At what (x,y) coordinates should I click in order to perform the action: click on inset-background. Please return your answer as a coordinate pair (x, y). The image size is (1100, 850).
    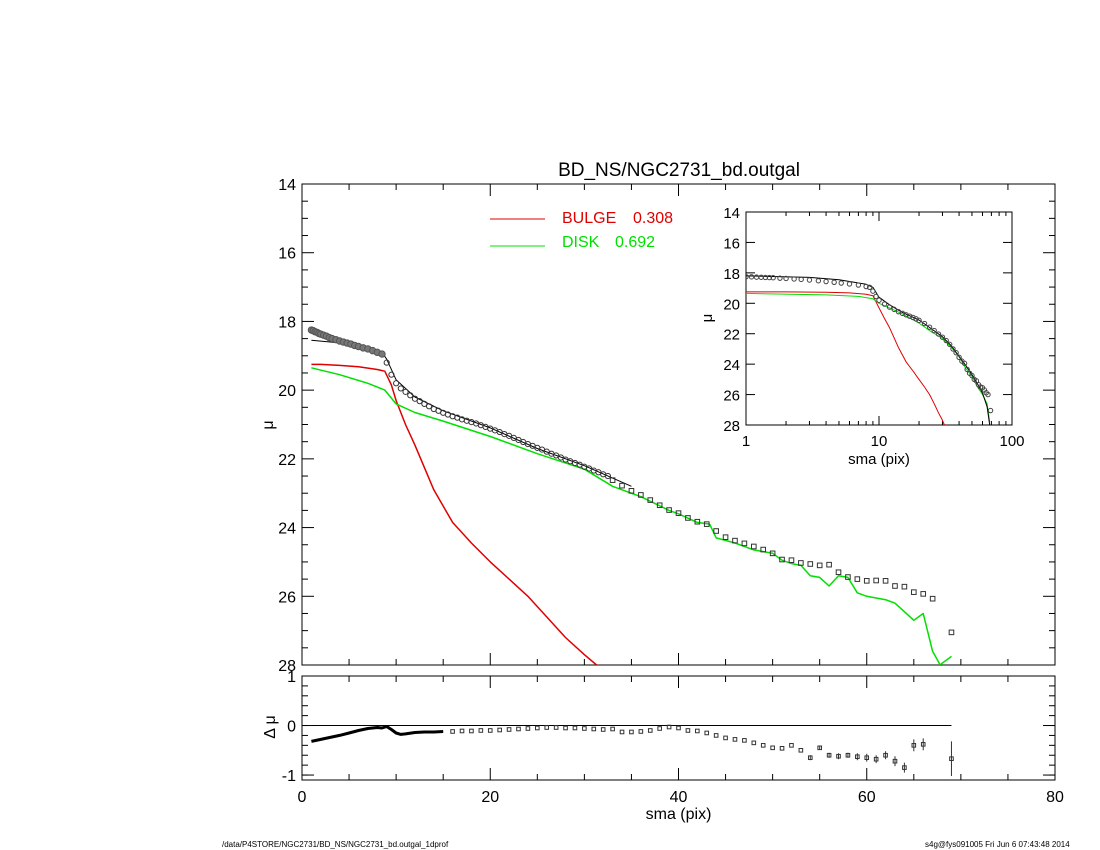
    Looking at the image, I should click on (879, 318).